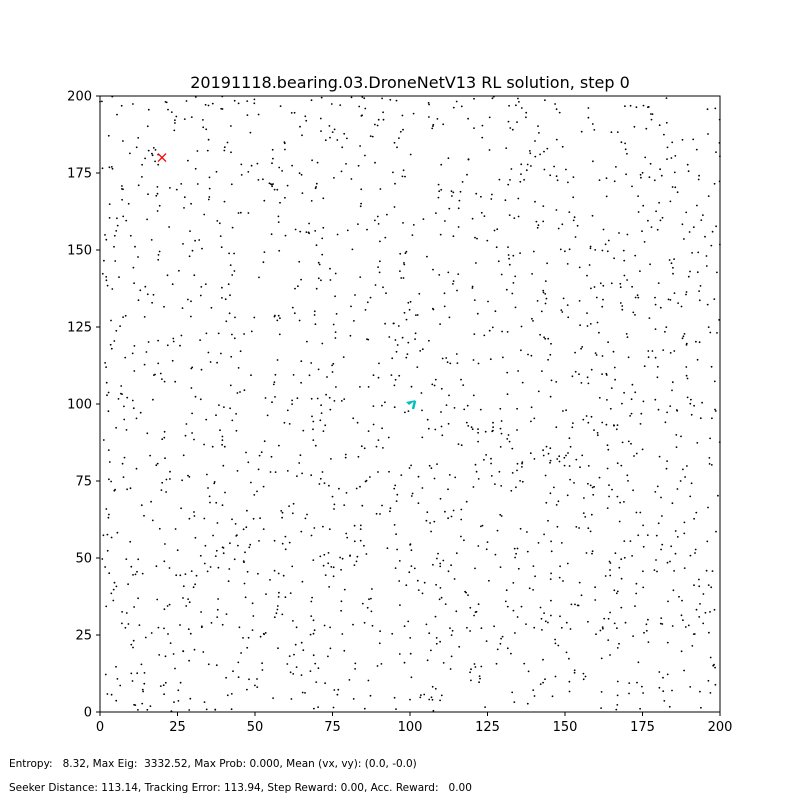  What do you see at coordinates (414, 723) in the screenshot?
I see `x-axis: 0 25 50 75 100 125 150 175 200` at bounding box center [414, 723].